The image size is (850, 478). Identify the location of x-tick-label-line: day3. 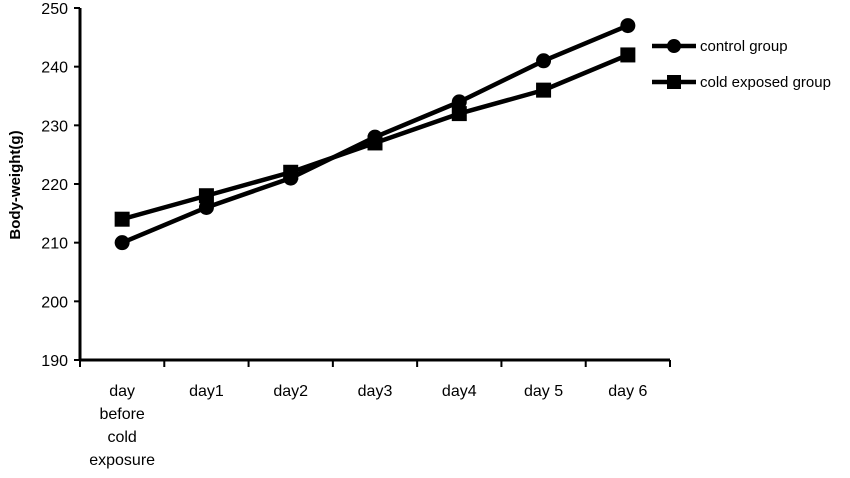
(375, 391).